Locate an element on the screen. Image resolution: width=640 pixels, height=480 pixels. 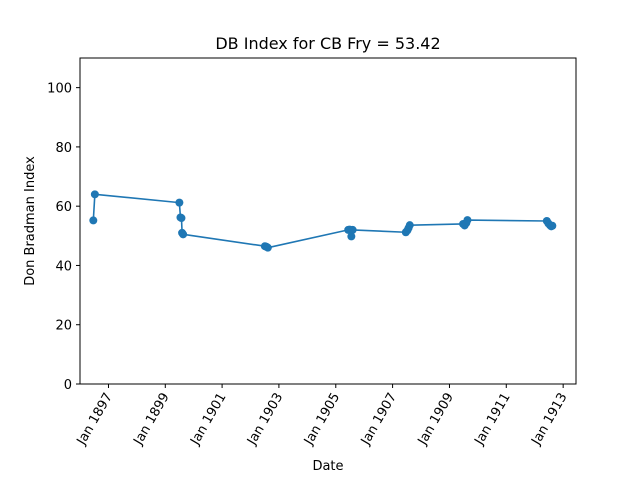
x-axis-label: Date is located at coordinates (327, 466).